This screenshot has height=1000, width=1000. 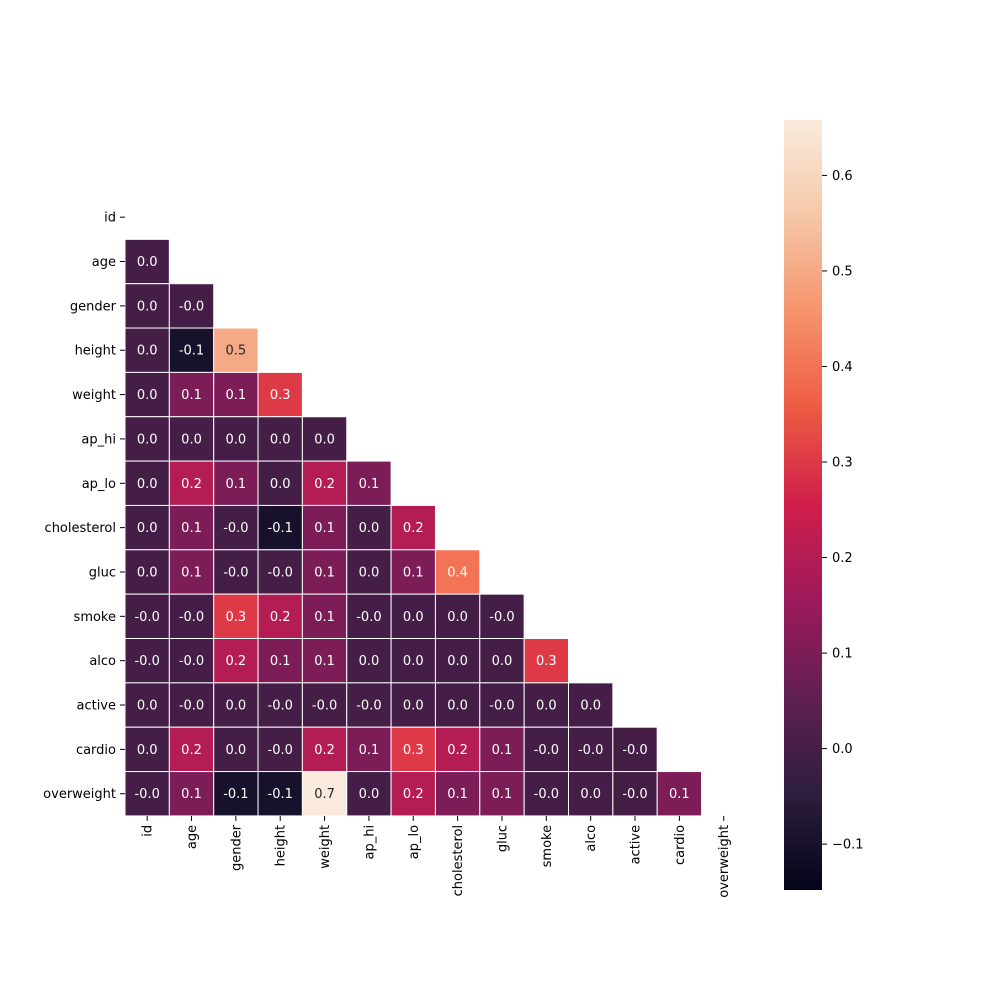 What do you see at coordinates (413, 749) in the screenshot?
I see `heatmap-cell-cardio-ap_lo` at bounding box center [413, 749].